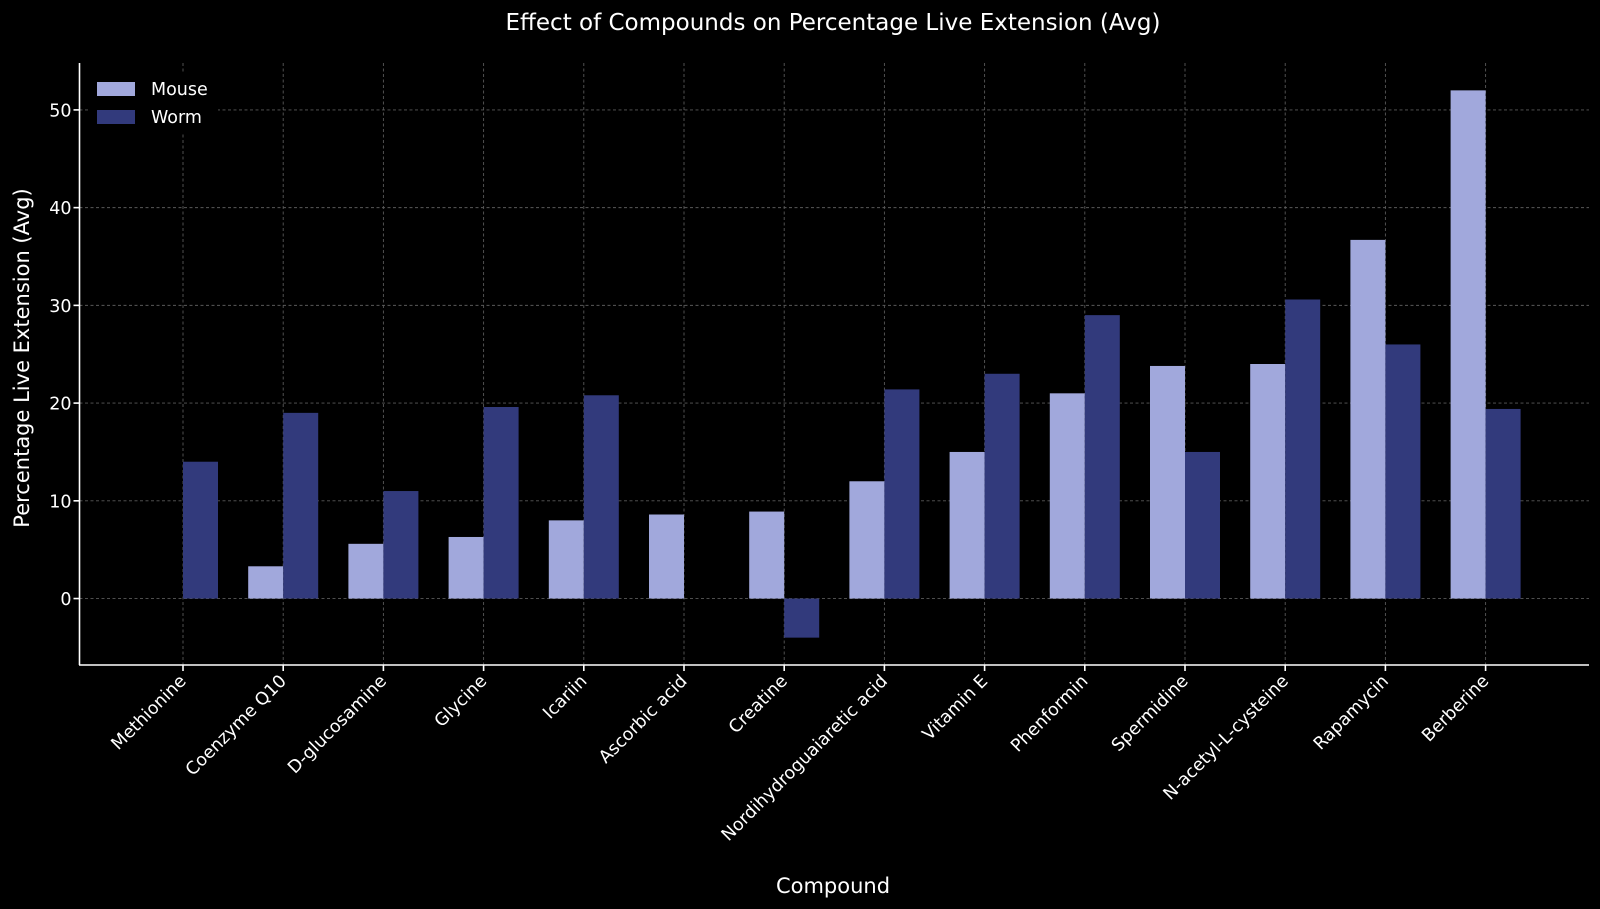 Image resolution: width=1600 pixels, height=909 pixels. Describe the element at coordinates (1455, 708) in the screenshot. I see `x-tick-label: Berberine` at that location.